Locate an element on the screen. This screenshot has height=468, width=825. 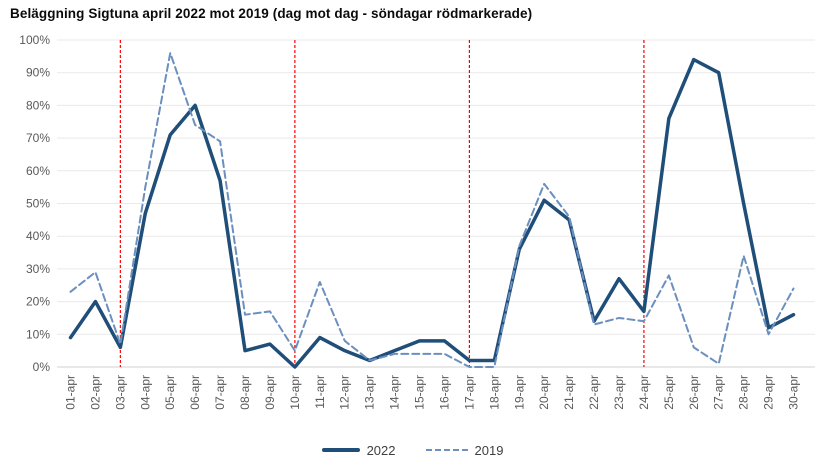
x-axis-tick-label: 13-apr is located at coordinates (370, 392).